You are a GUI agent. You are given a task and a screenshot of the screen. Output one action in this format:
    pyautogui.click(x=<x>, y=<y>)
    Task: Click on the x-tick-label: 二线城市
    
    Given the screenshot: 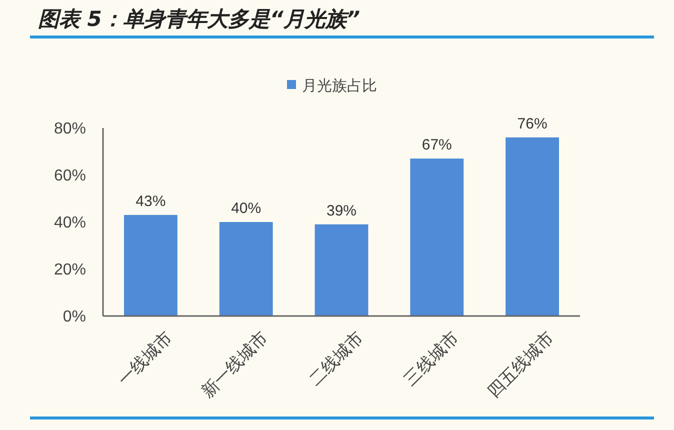 What is the action you would take?
    pyautogui.click(x=336, y=359)
    